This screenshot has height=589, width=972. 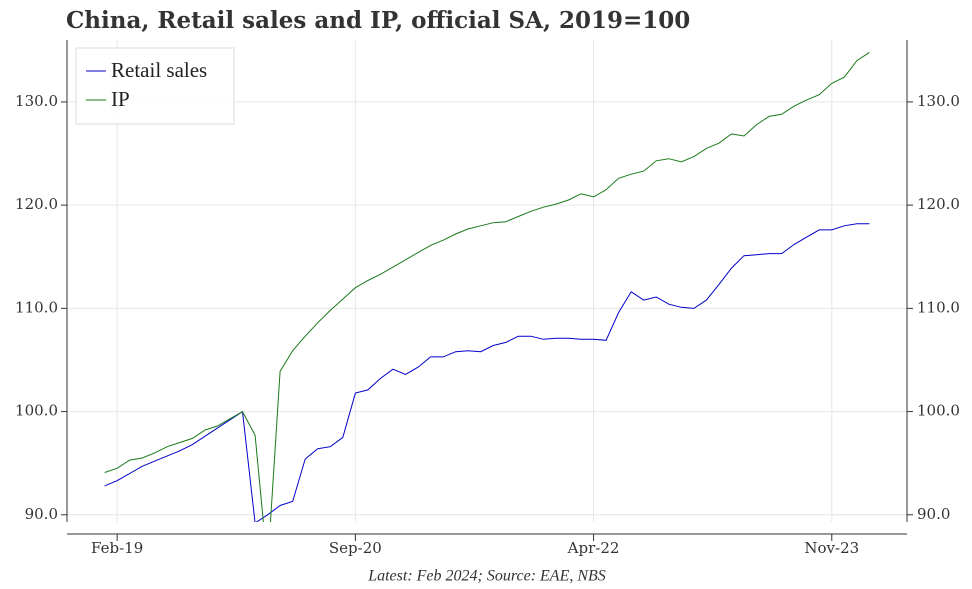 I want to click on y-tick-label: 120.0, so click(x=36, y=204).